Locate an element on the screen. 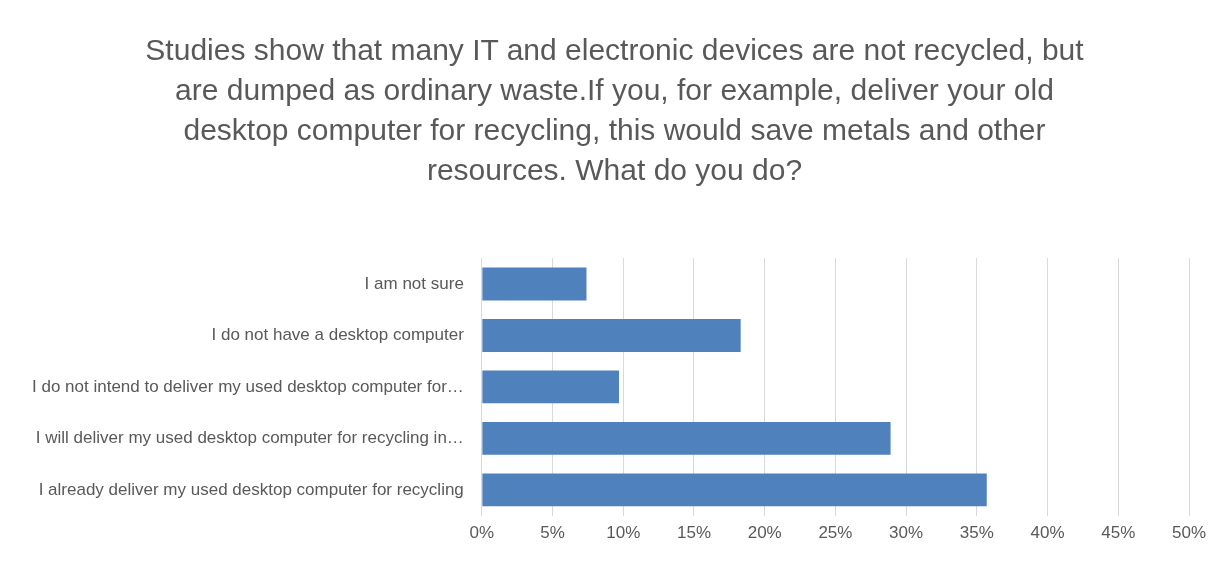 The image size is (1229, 572). x-tick-label: 5% is located at coordinates (552, 533).